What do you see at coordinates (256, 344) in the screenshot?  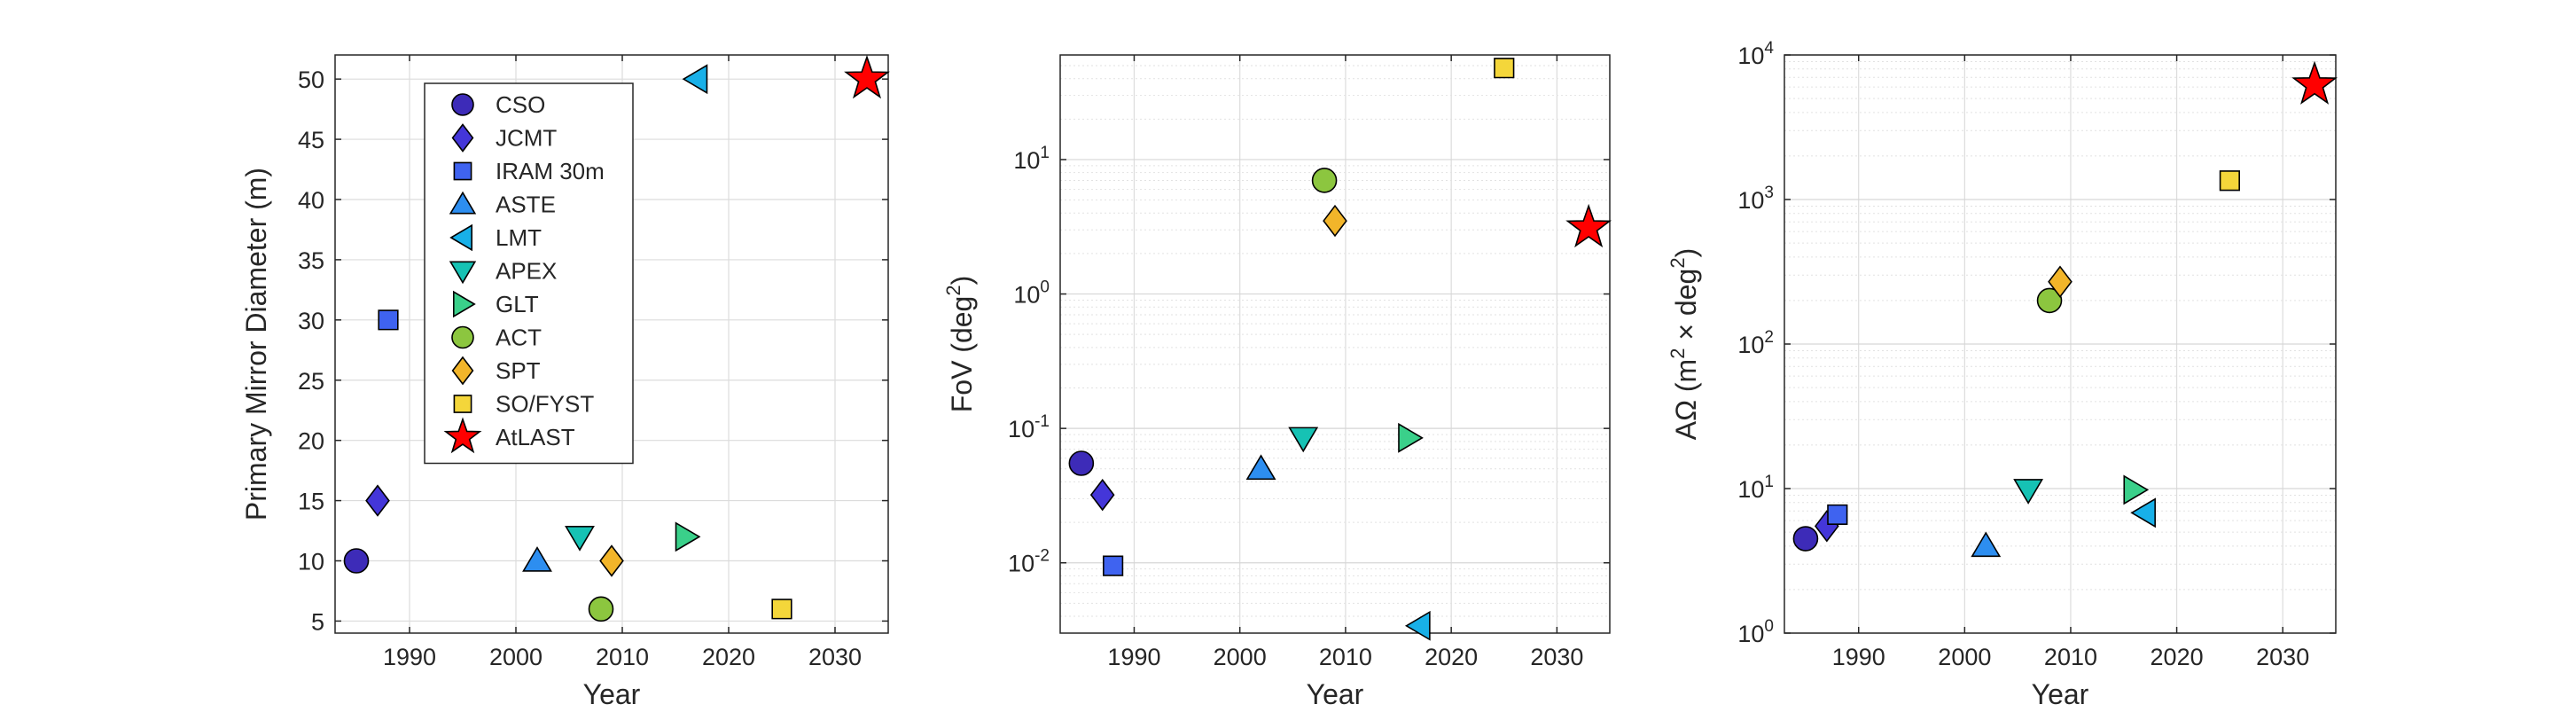 I see `y-axis-label: Primary Mirror Diameter (m)` at bounding box center [256, 344].